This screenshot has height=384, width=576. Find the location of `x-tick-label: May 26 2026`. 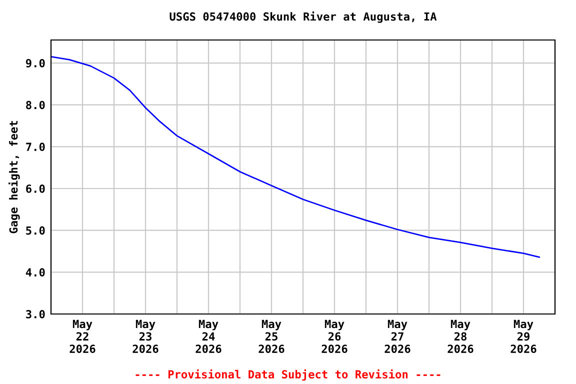

x-tick-label: May 26 2026 is located at coordinates (335, 337).